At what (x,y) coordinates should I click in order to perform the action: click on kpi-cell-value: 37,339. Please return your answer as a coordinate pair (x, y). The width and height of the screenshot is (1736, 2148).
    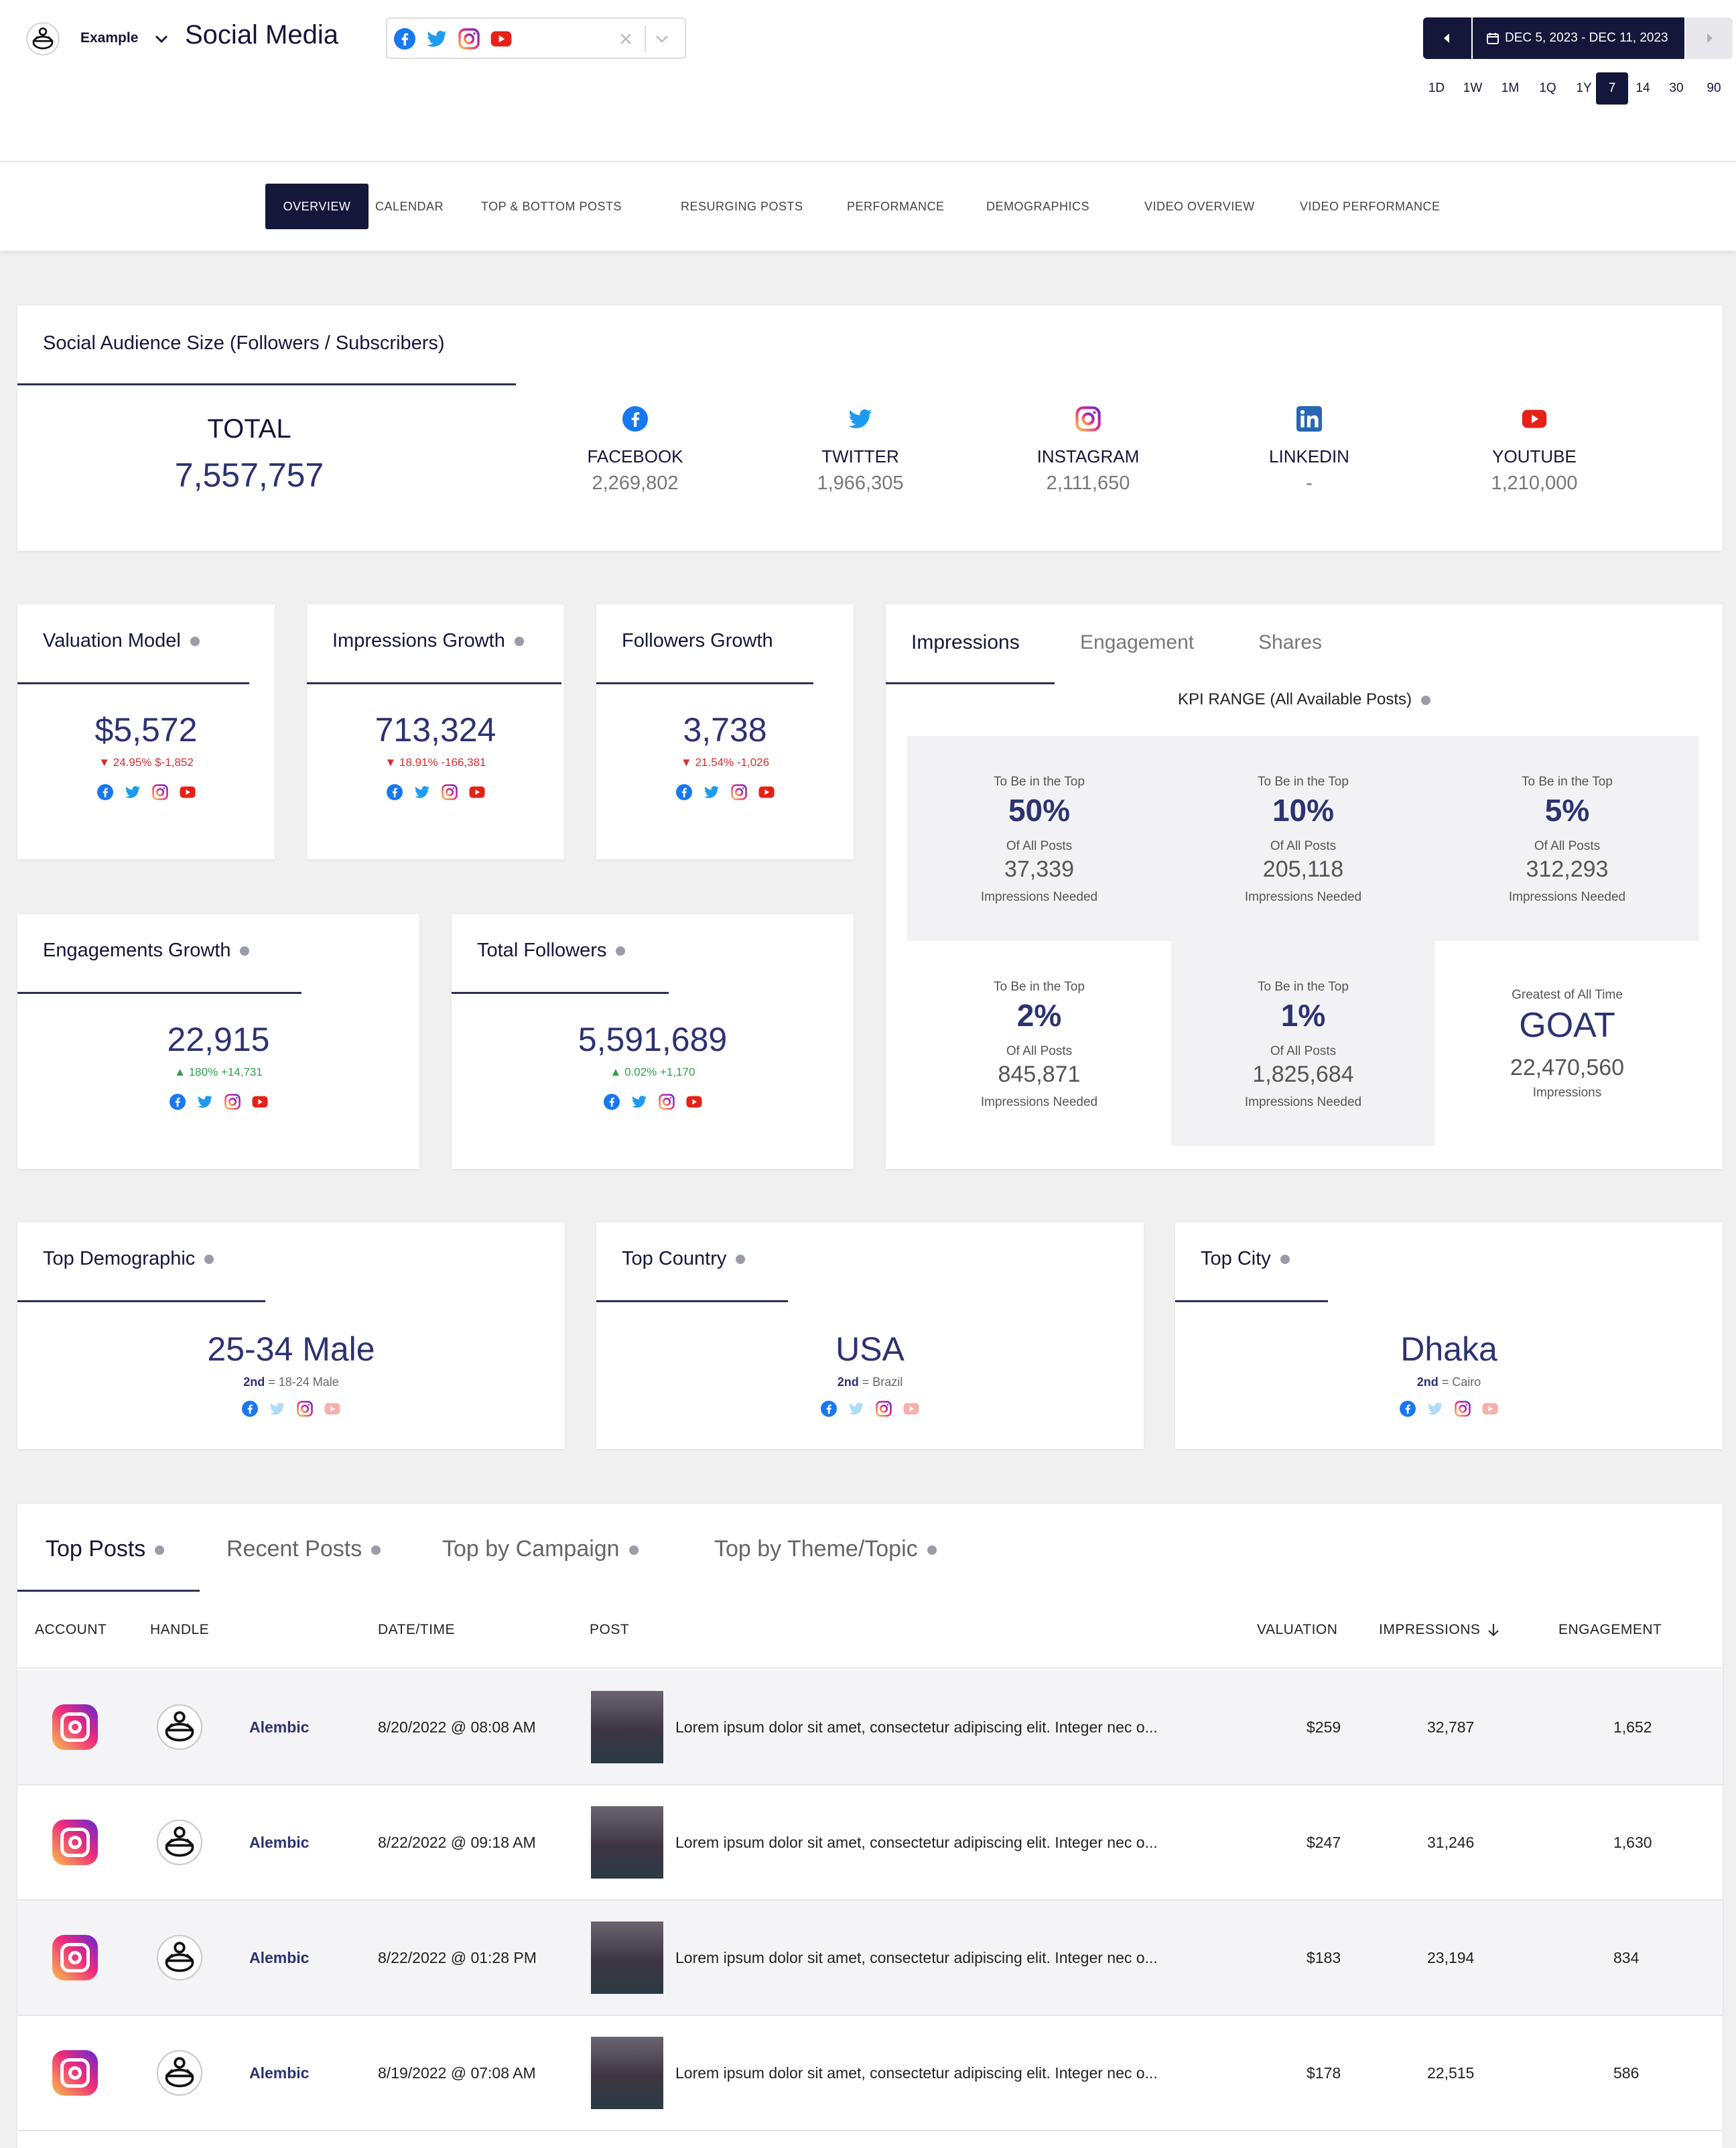
    Looking at the image, I should click on (1039, 869).